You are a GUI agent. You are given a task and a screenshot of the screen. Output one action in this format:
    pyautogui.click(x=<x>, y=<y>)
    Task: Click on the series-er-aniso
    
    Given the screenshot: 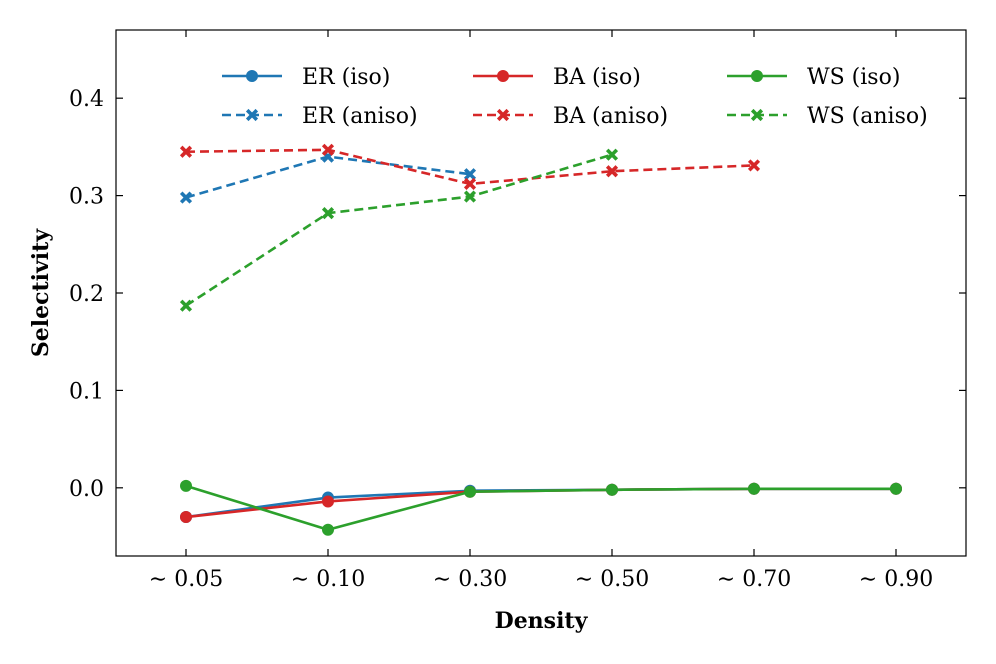 What is the action you would take?
    pyautogui.click(x=328, y=177)
    